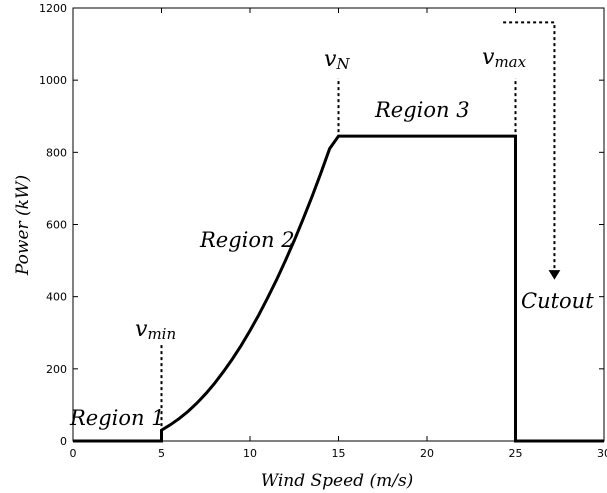  Describe the element at coordinates (557, 301) in the screenshot. I see `cutout-label: Cutout` at that location.